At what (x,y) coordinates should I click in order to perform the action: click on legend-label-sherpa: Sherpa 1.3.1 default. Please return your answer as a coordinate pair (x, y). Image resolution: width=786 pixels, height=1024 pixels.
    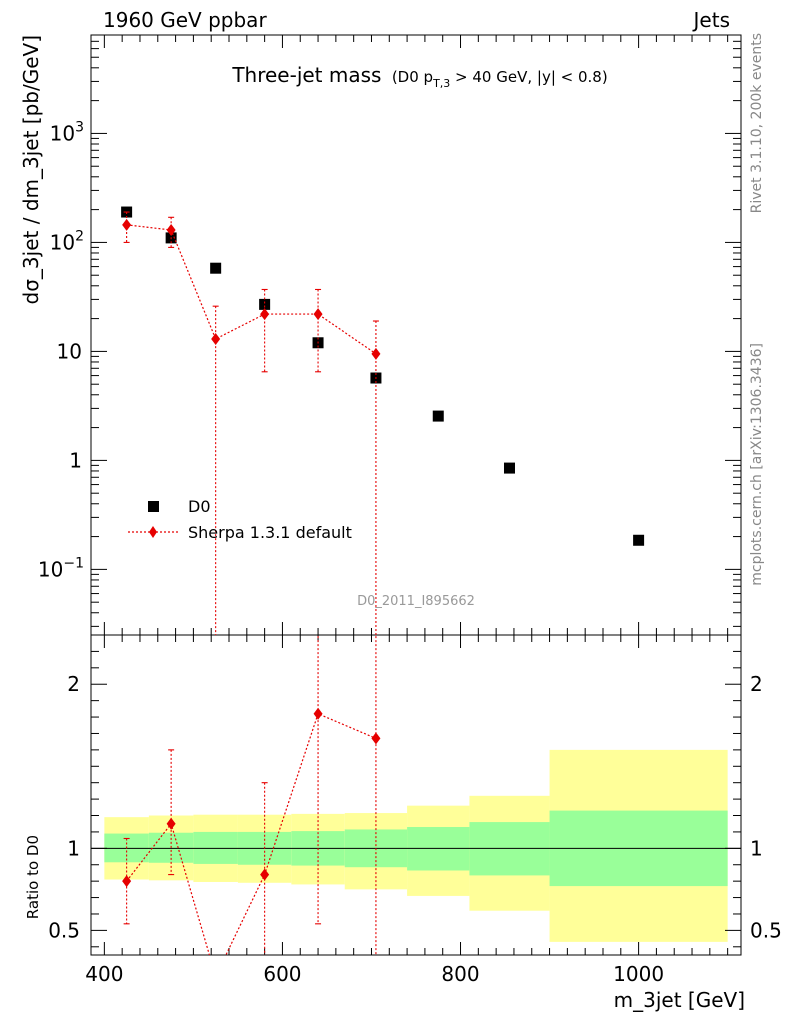
    Looking at the image, I should click on (270, 532).